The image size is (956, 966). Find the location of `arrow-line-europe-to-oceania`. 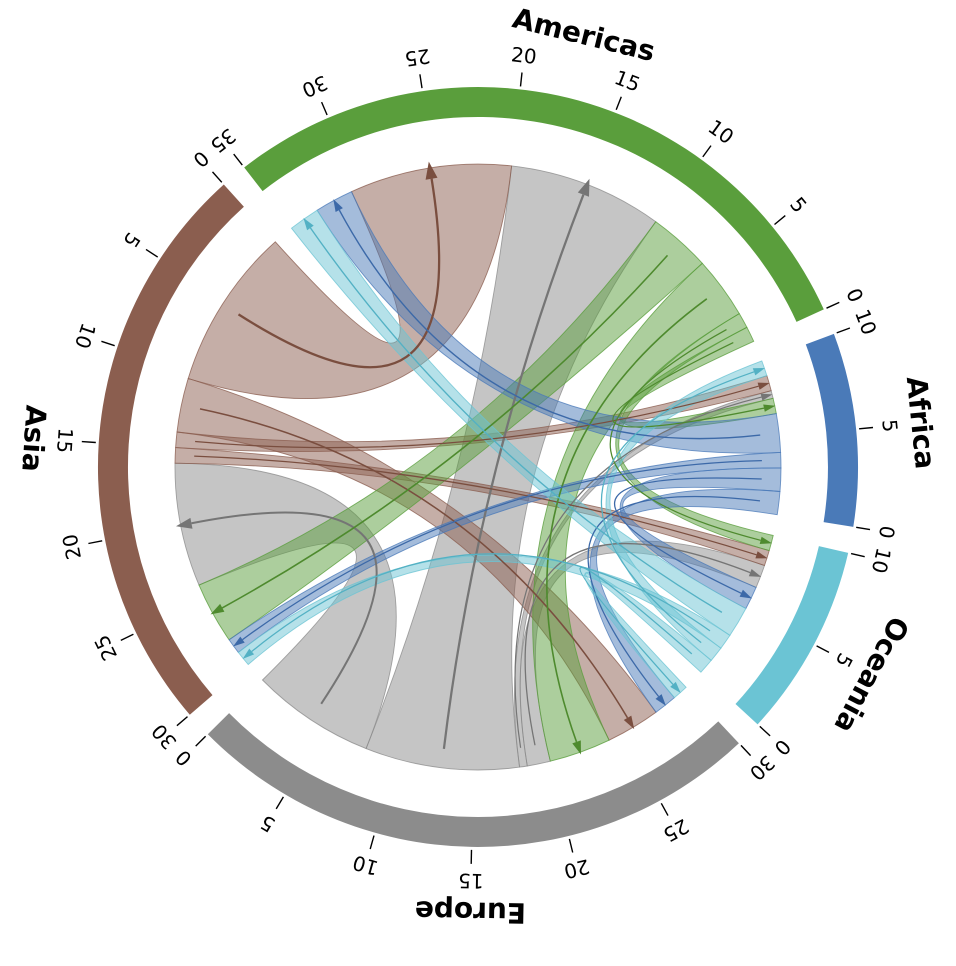

arrow-line-europe-to-oceania is located at coordinates (637, 644).